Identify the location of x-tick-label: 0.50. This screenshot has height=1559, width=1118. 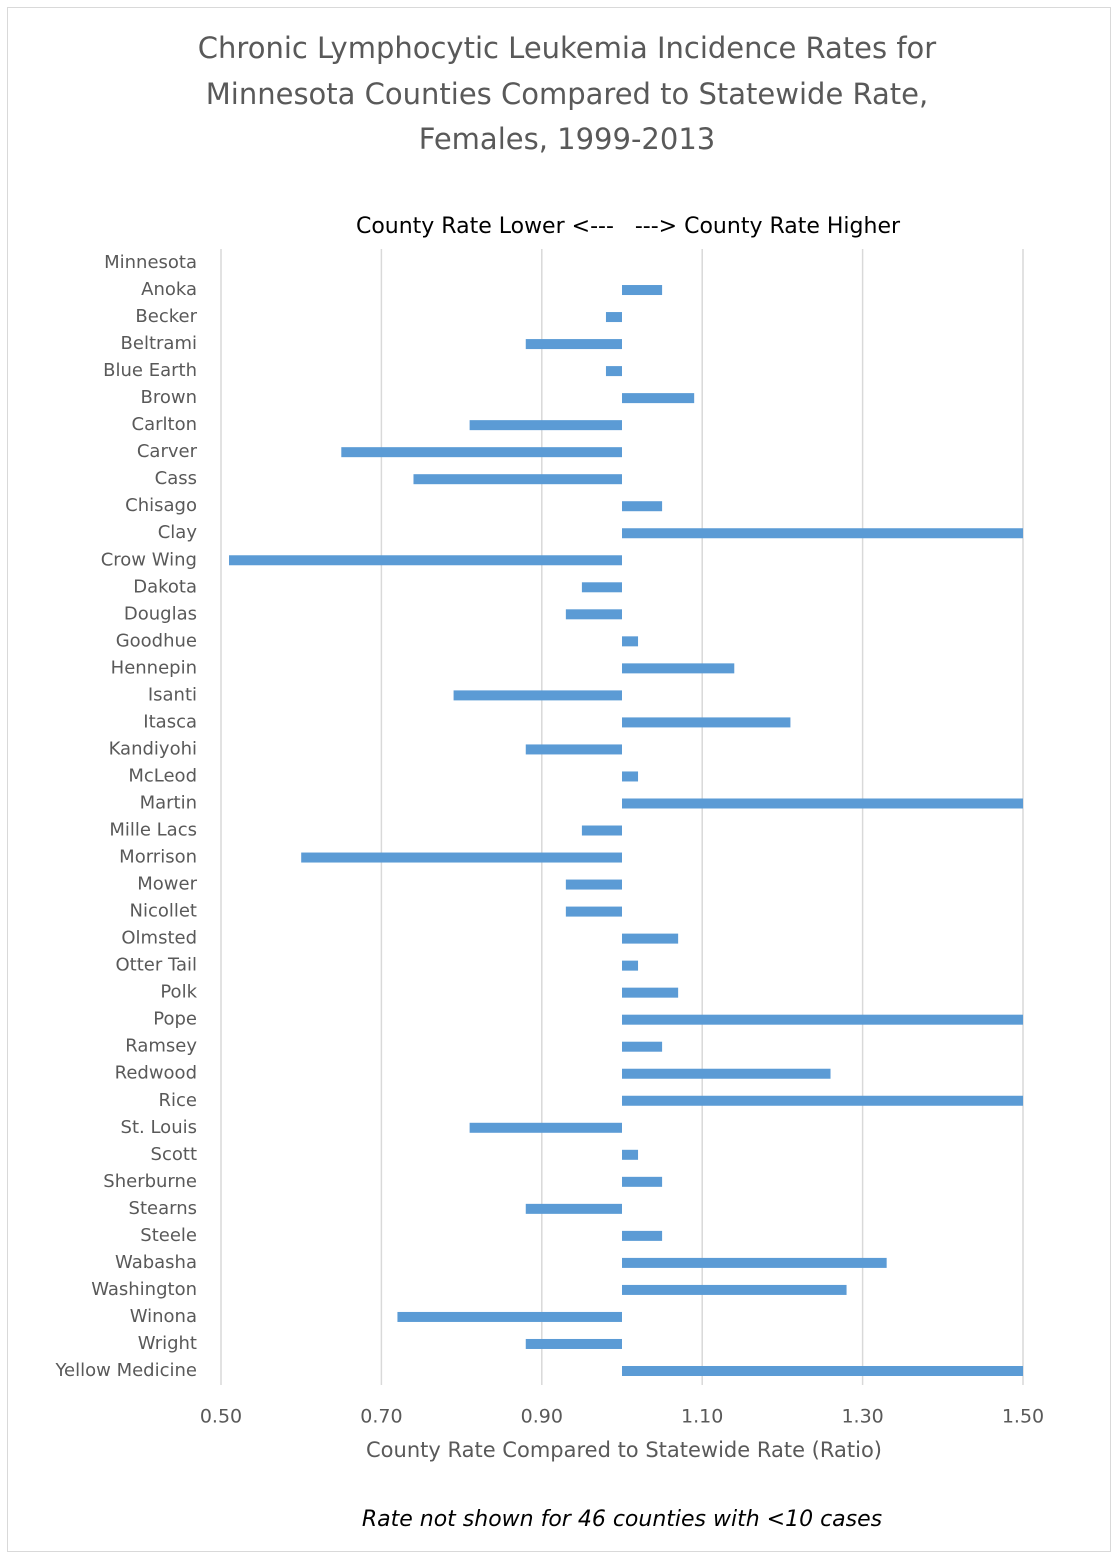
(221, 1417).